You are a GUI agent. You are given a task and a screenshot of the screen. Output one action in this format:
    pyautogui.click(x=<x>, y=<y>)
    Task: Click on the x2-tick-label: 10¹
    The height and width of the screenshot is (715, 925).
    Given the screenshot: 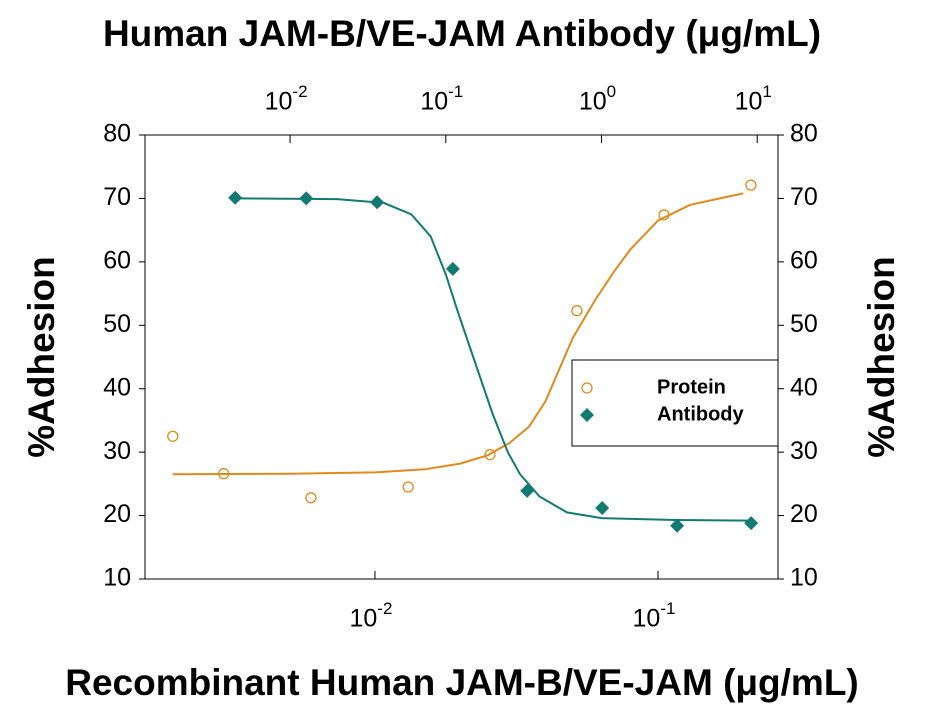 What is the action you would take?
    pyautogui.click(x=753, y=98)
    